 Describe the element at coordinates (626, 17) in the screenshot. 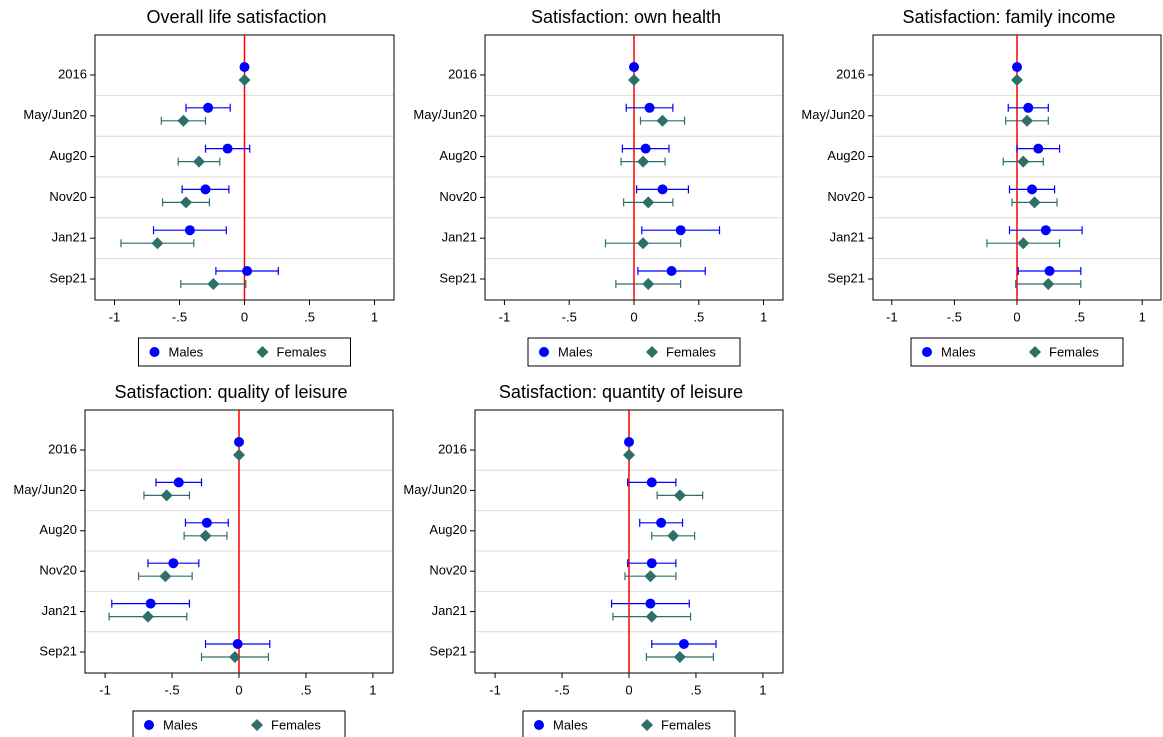

I see `chart-title: Satisfaction: own health` at that location.